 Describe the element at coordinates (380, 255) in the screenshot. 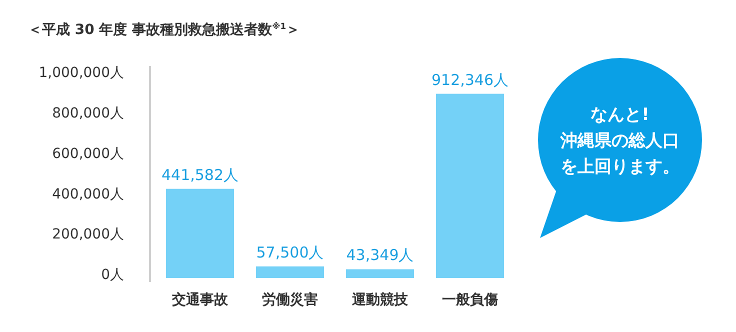

I see `data-label: 43,349人` at that location.